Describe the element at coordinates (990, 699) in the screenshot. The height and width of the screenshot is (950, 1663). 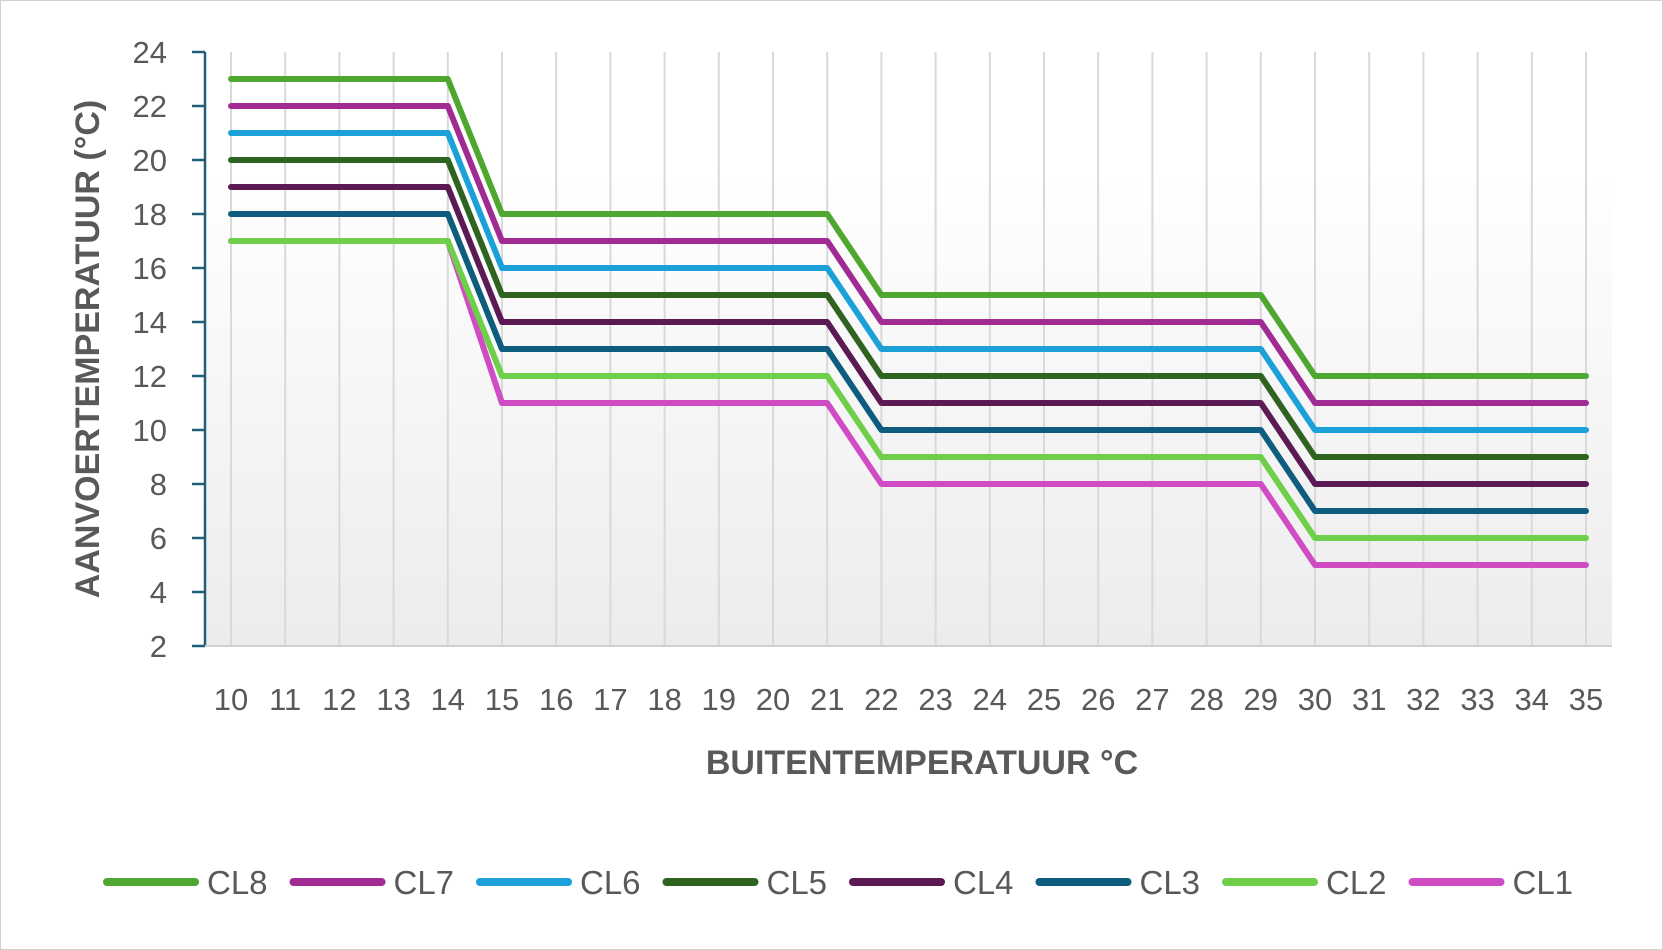
I see `x-tick-label: 24` at that location.